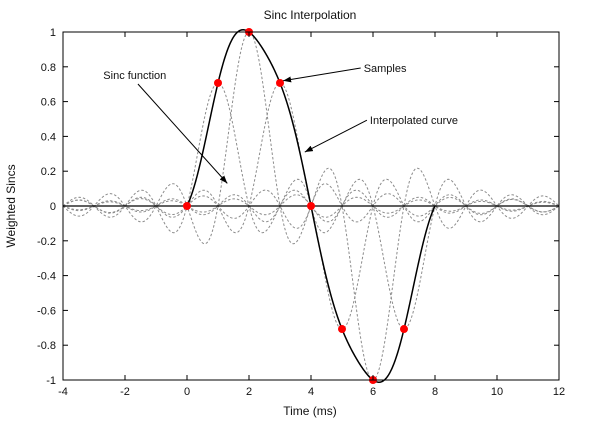 The image size is (589, 425). I want to click on y-tick-label-10: 1, so click(53, 33).